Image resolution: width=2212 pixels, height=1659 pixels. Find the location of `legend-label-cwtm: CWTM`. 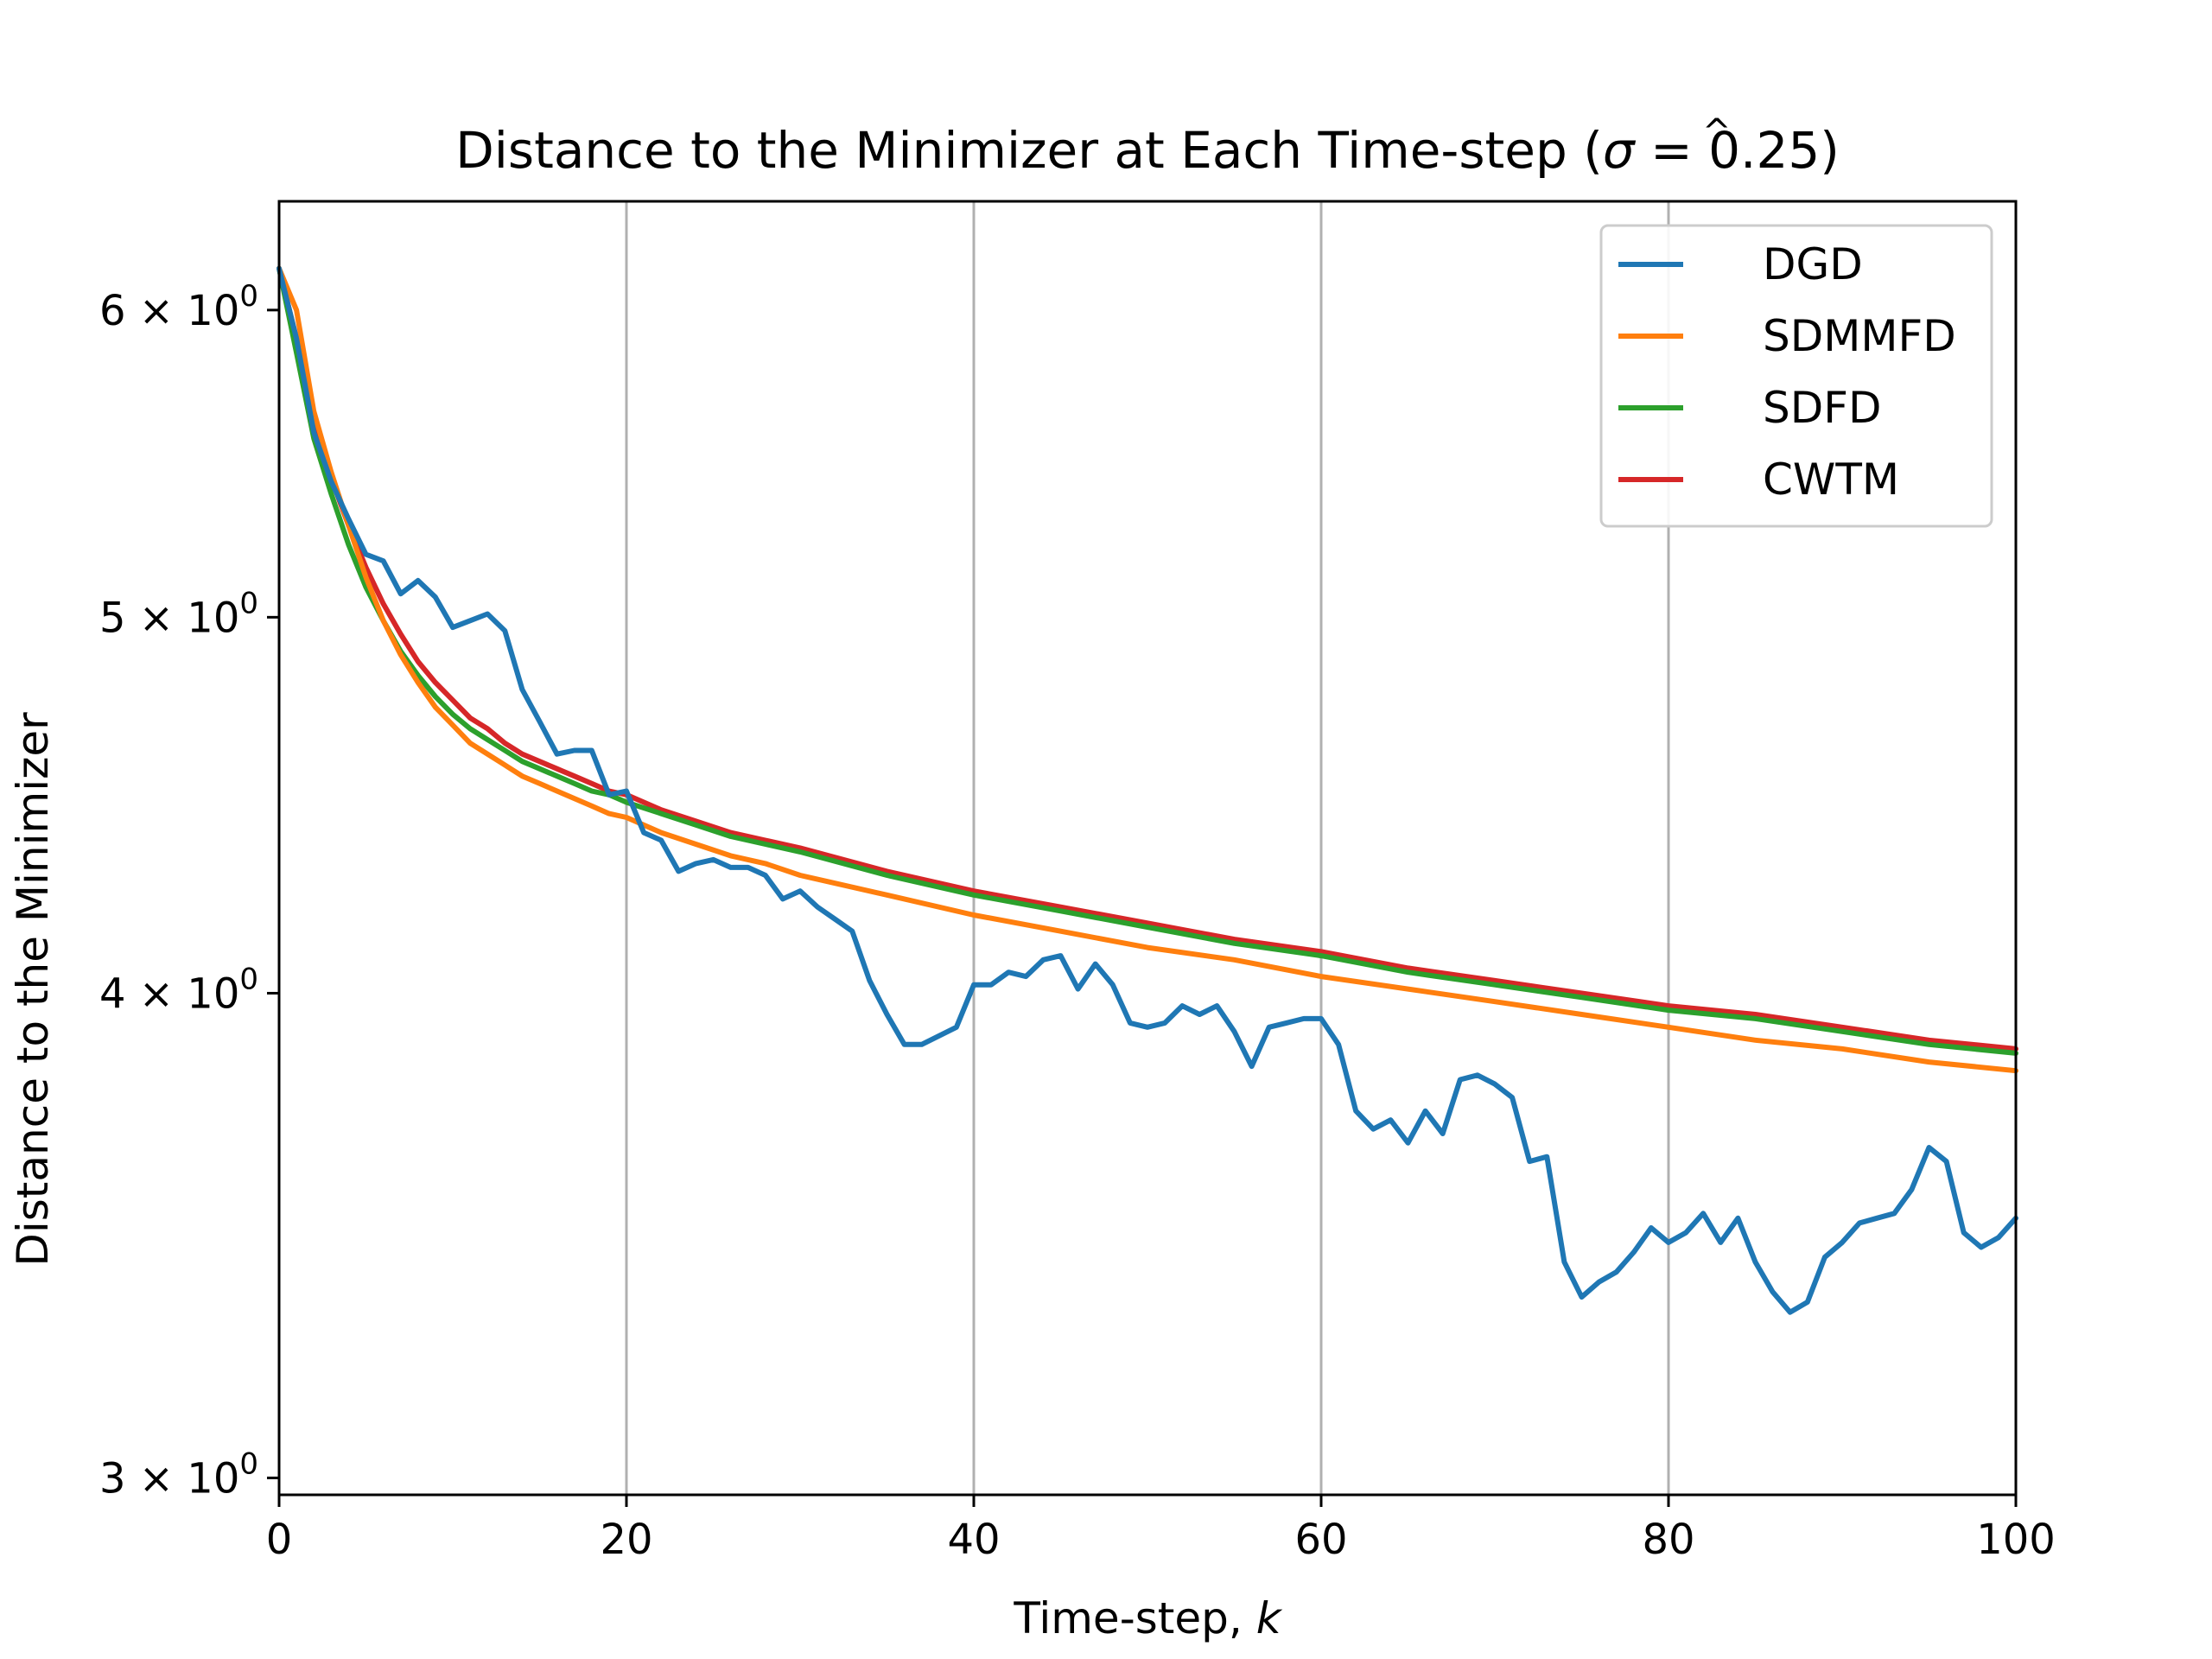

legend-label-cwtm: CWTM is located at coordinates (1831, 479).